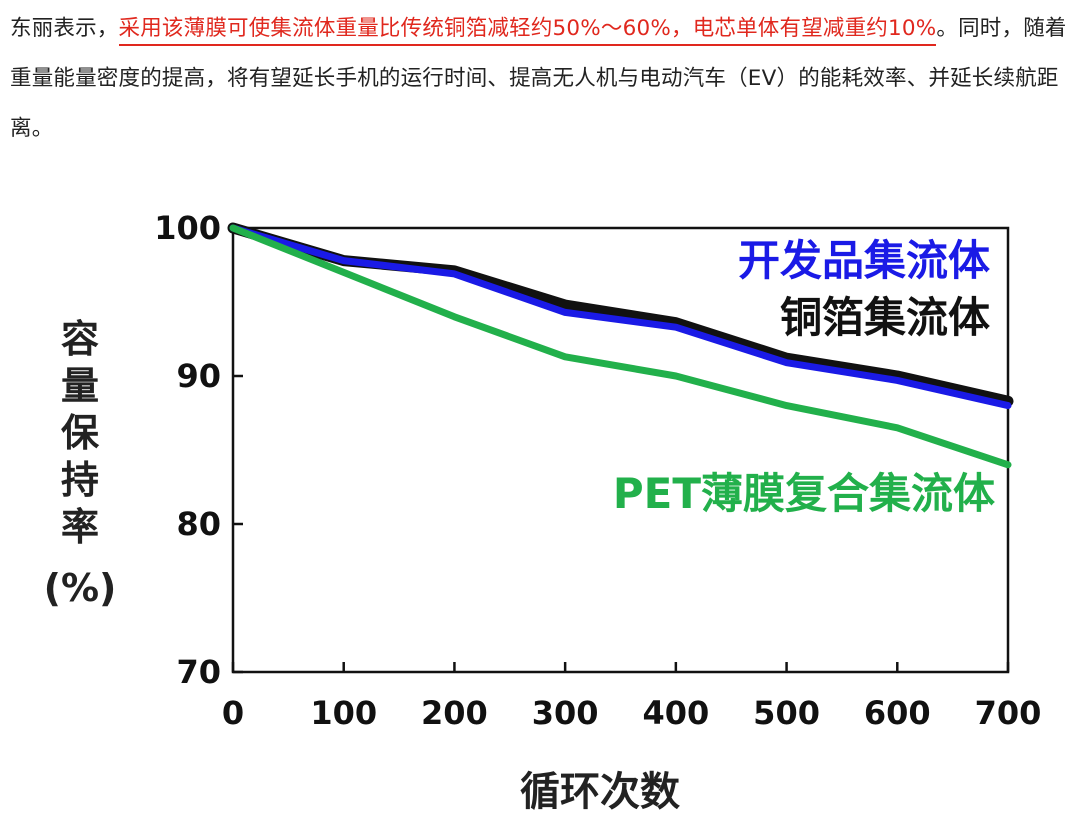 This screenshot has width=1080, height=824. I want to click on y-tick-label: 70, so click(198, 672).